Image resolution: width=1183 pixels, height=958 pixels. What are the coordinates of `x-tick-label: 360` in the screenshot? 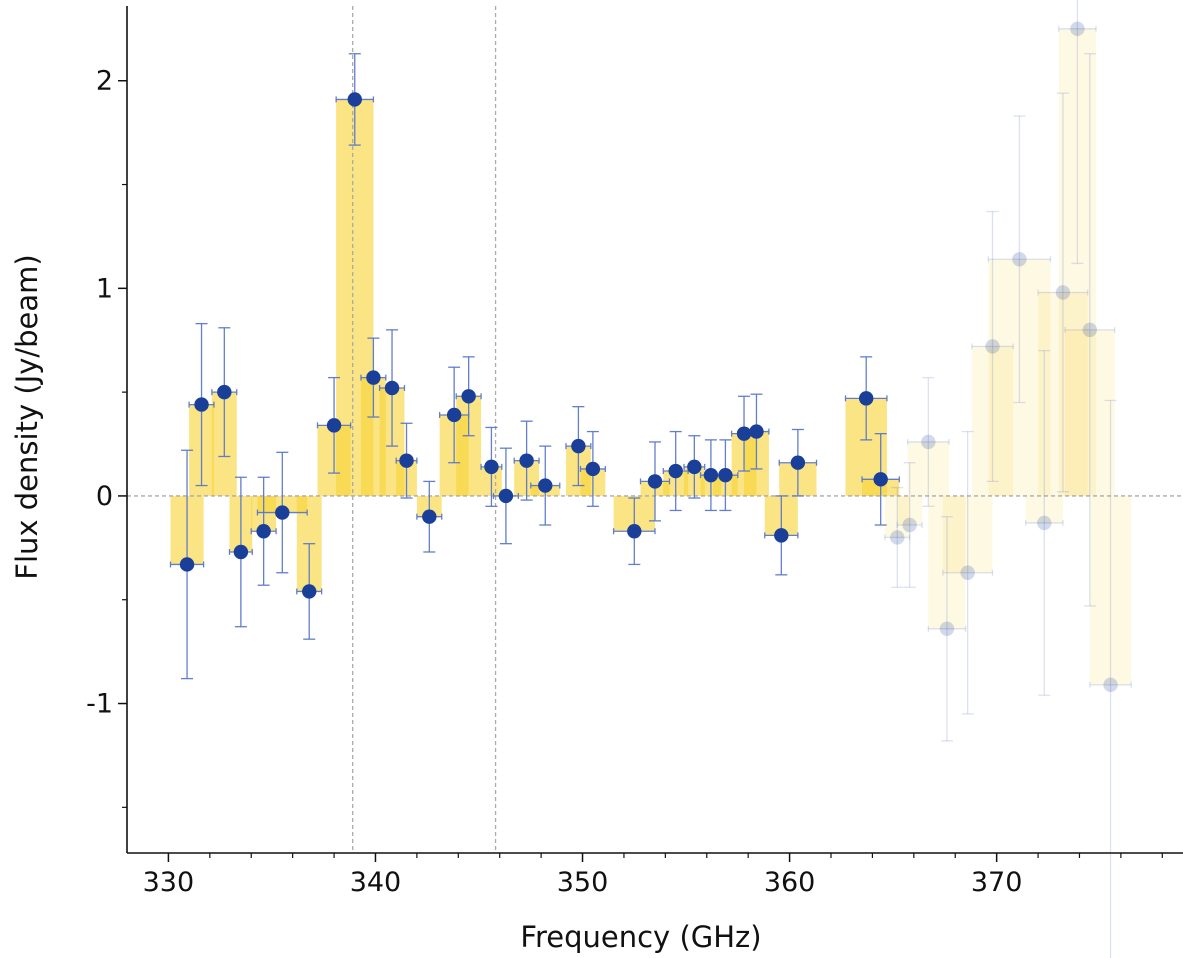 It's located at (790, 882).